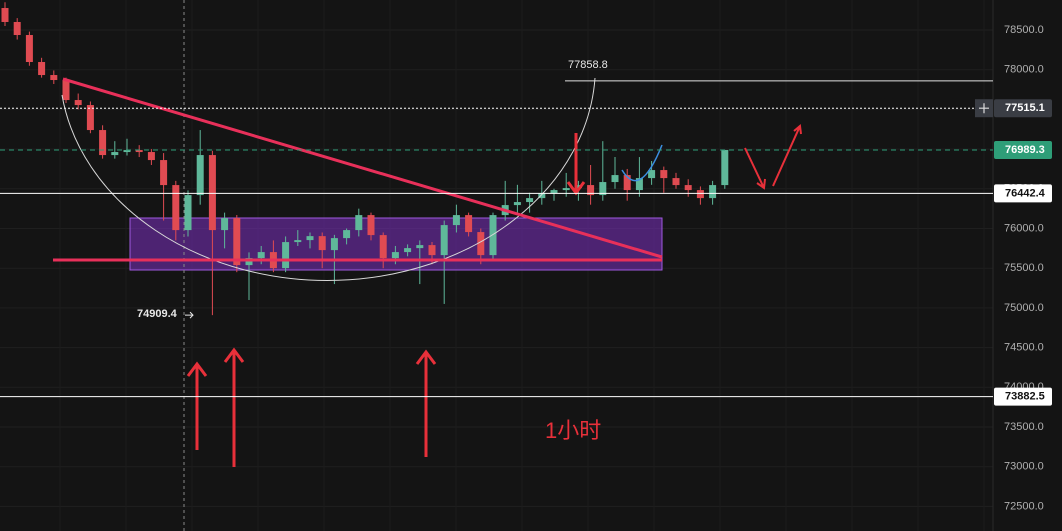 The image size is (1062, 531). Describe the element at coordinates (1024, 30) in the screenshot. I see `y-tick-label: 78500.0` at that location.